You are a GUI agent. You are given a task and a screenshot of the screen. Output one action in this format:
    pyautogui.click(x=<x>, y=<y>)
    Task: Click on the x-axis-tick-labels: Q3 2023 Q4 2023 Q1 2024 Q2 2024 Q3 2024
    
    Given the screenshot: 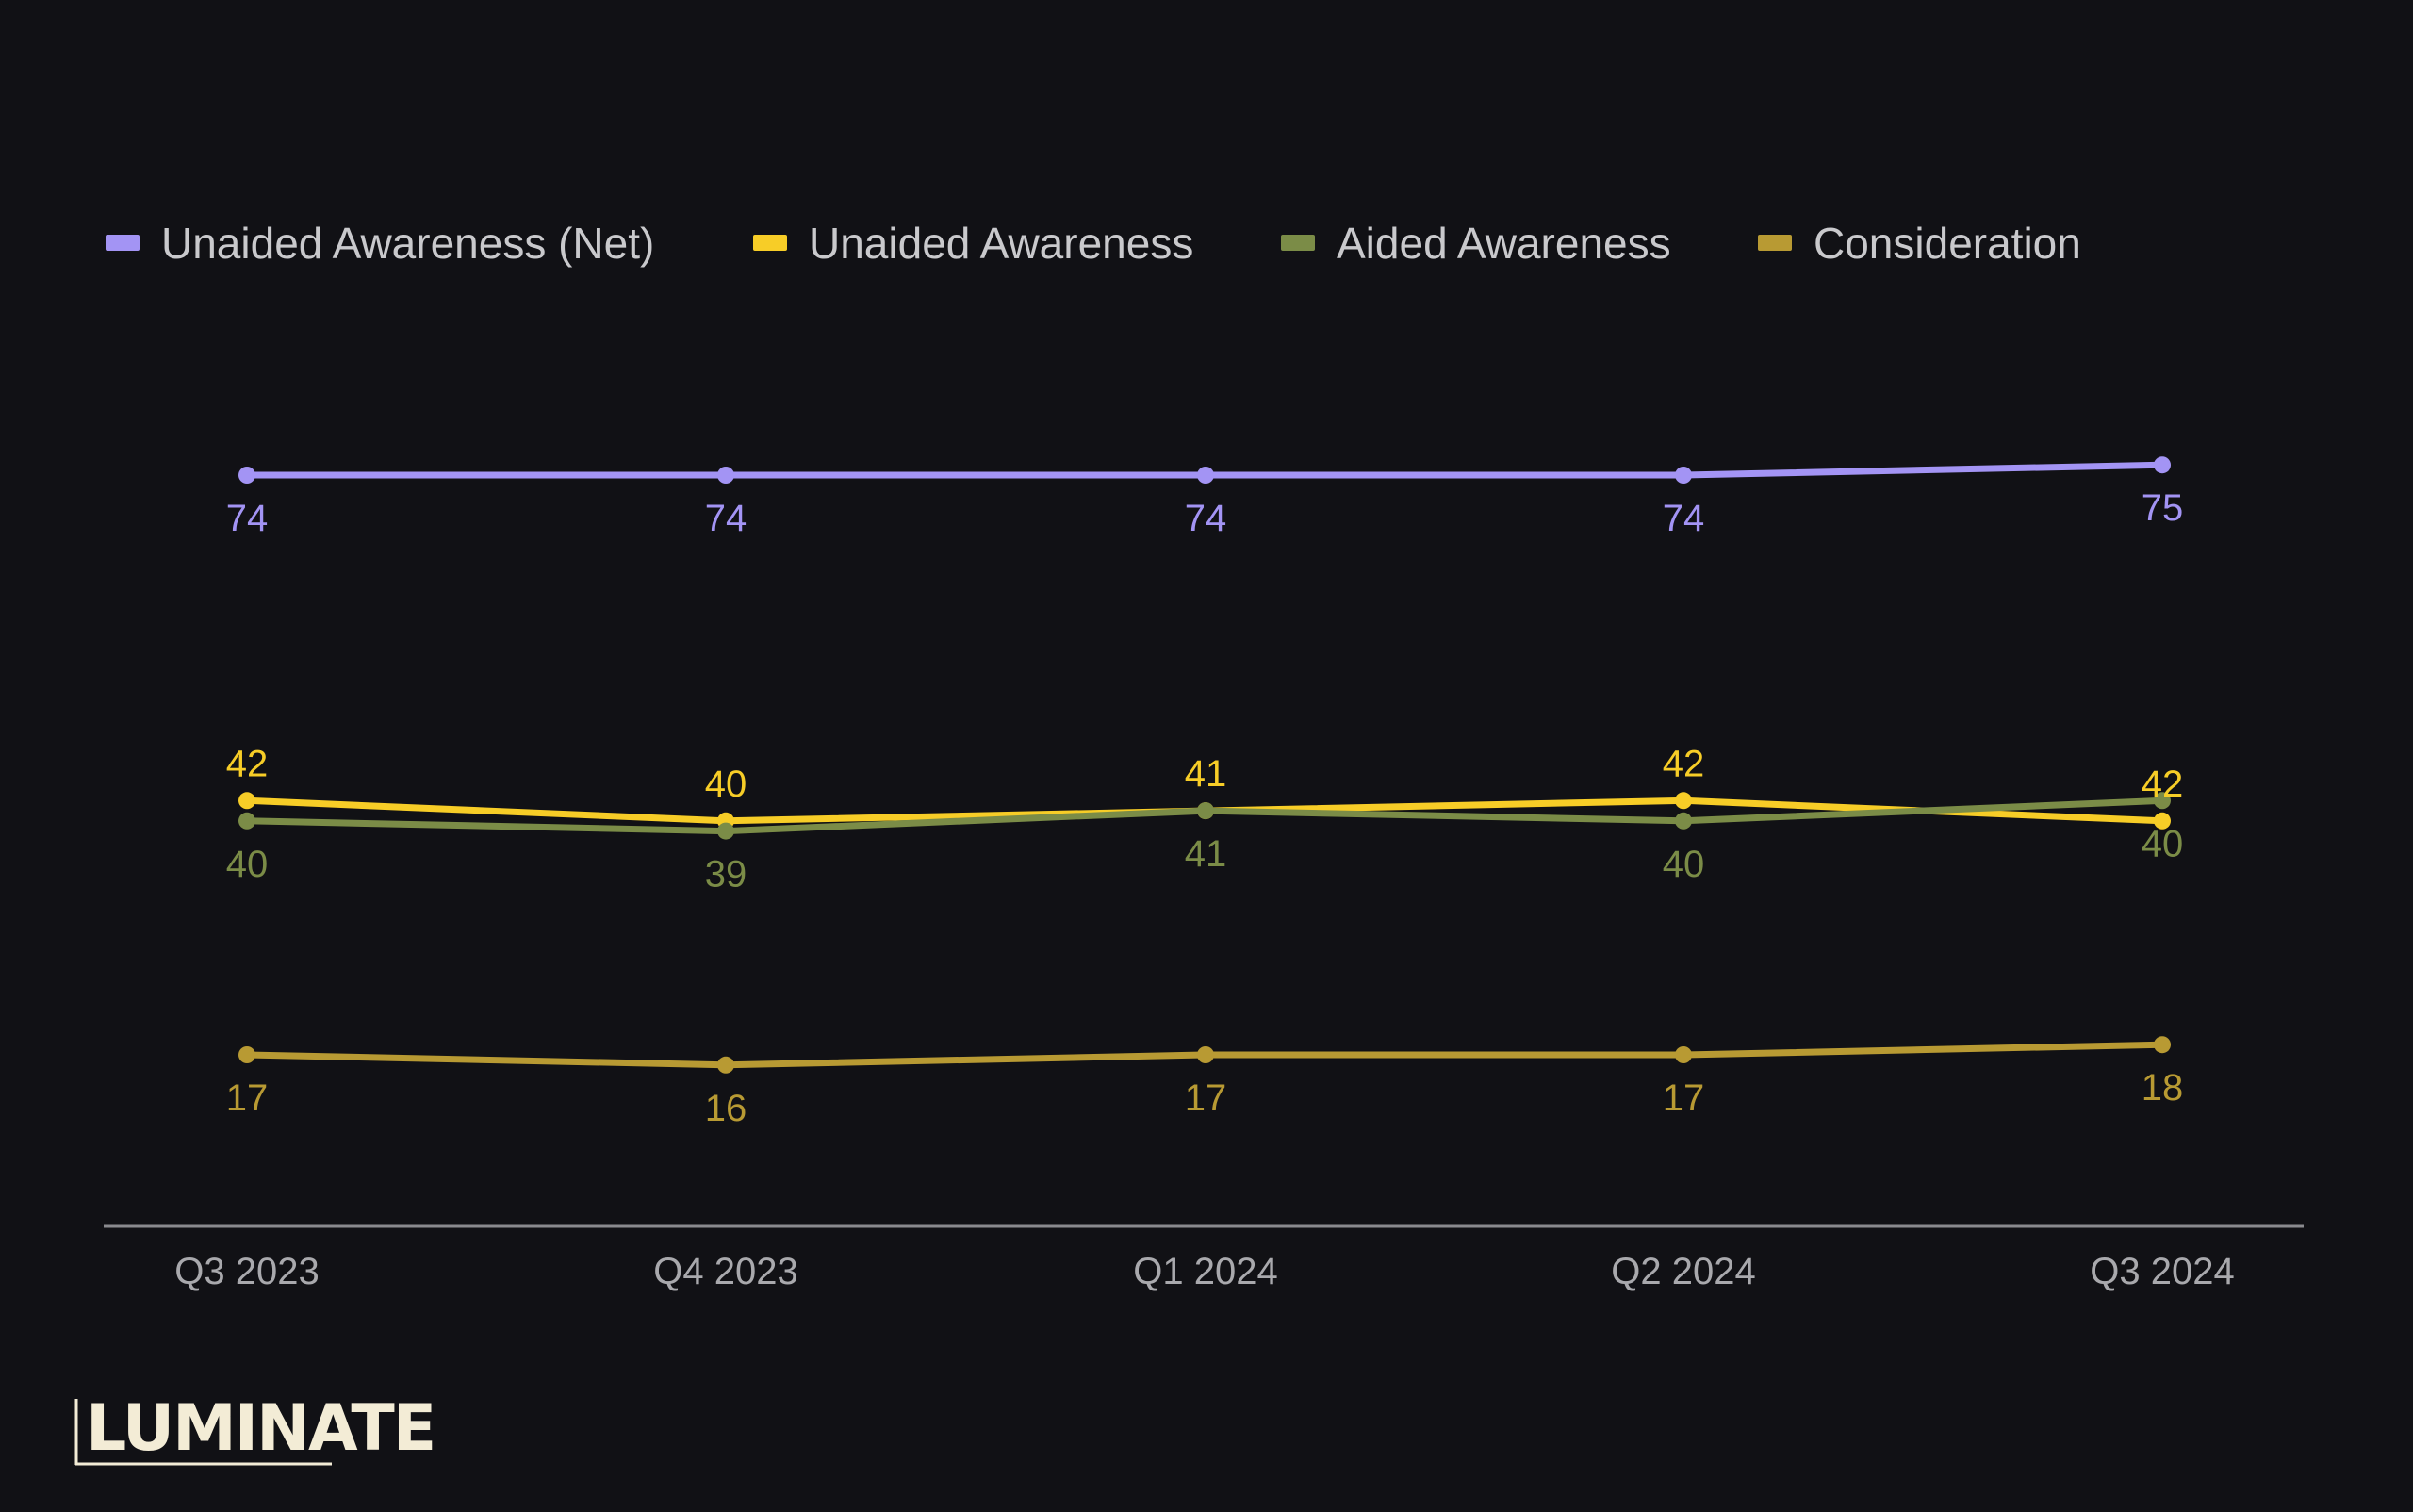 What is the action you would take?
    pyautogui.click(x=1204, y=1272)
    